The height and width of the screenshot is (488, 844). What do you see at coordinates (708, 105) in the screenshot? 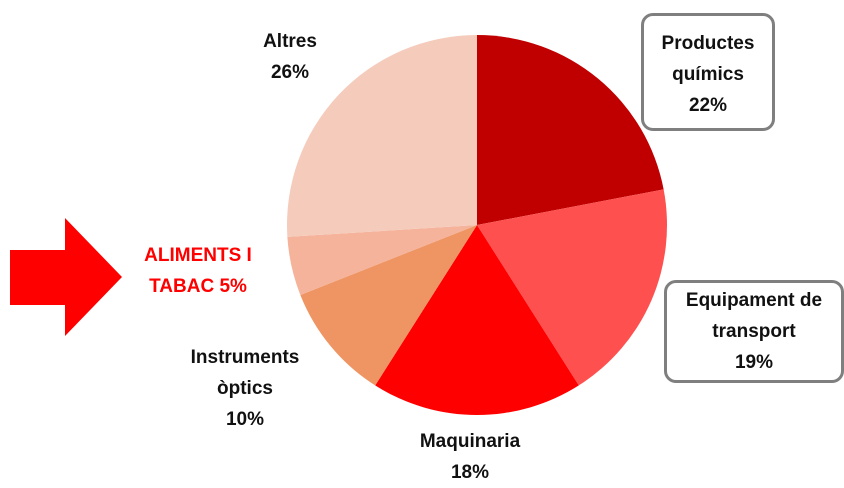
I see `value-label: 22%` at bounding box center [708, 105].